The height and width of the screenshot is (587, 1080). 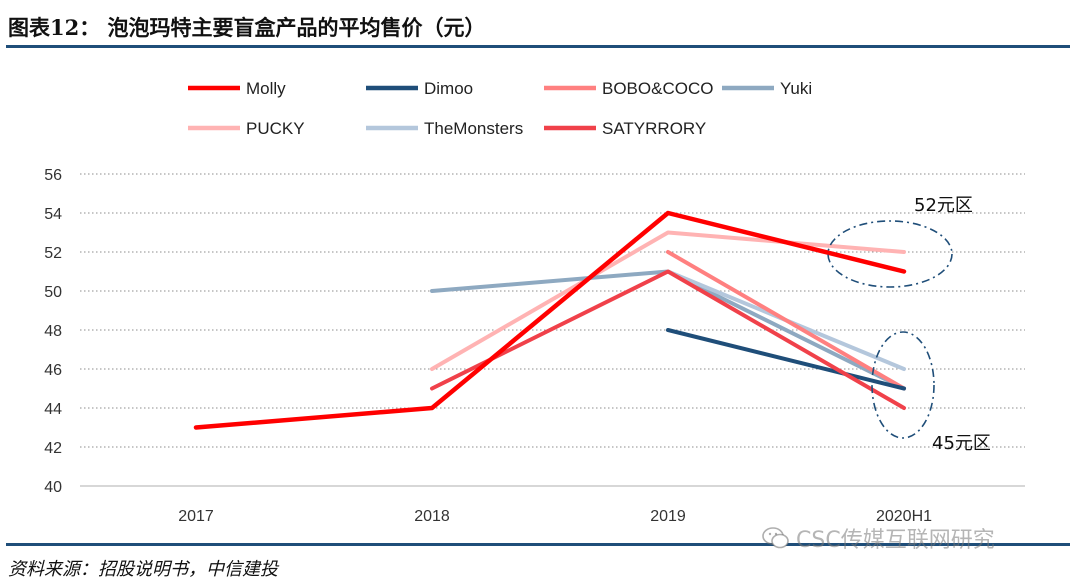 I want to click on y-tick-label: 50, so click(x=53, y=292).